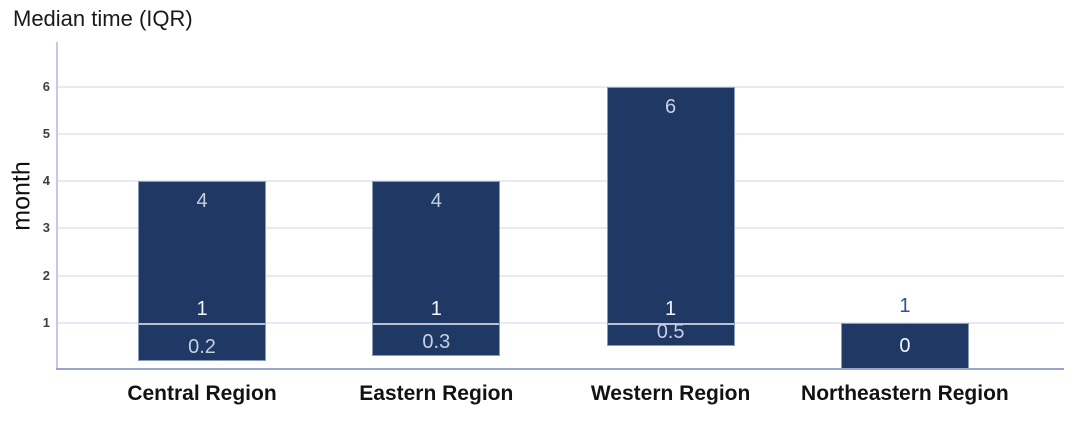  I want to click on bar: 0, so click(904, 346).